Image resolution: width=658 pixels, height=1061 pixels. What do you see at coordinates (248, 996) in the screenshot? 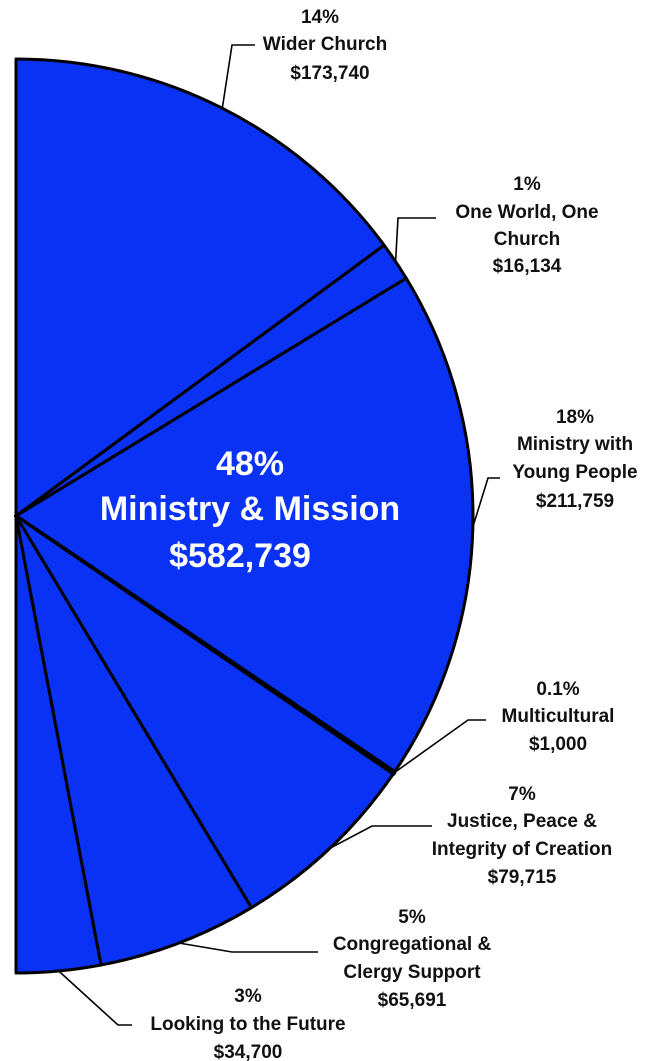
I see `label-future-percent: 3%` at bounding box center [248, 996].